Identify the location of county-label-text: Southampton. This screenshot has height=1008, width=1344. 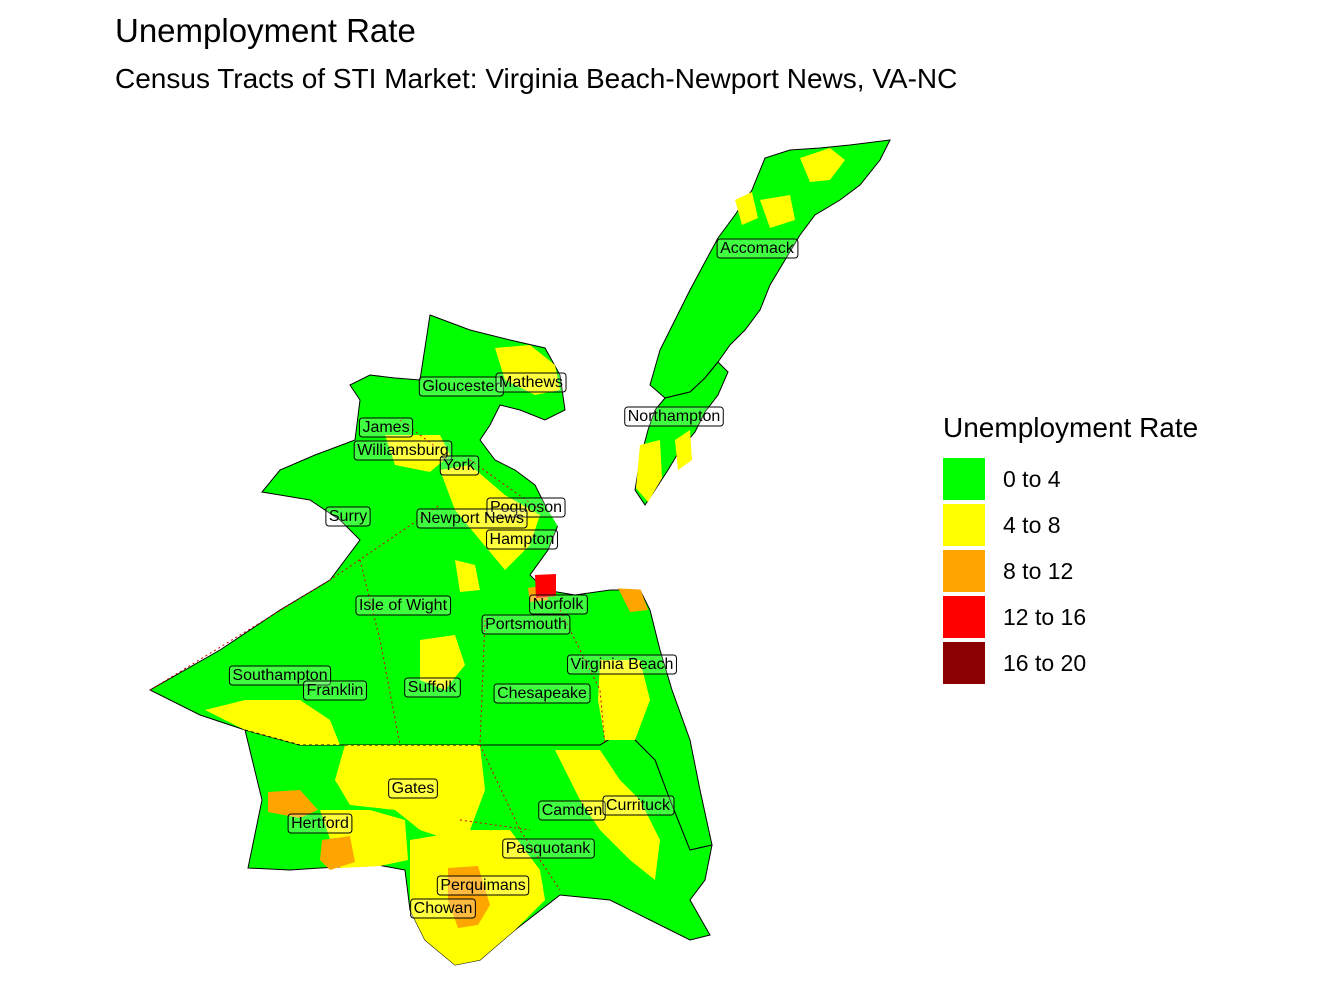
(279, 675).